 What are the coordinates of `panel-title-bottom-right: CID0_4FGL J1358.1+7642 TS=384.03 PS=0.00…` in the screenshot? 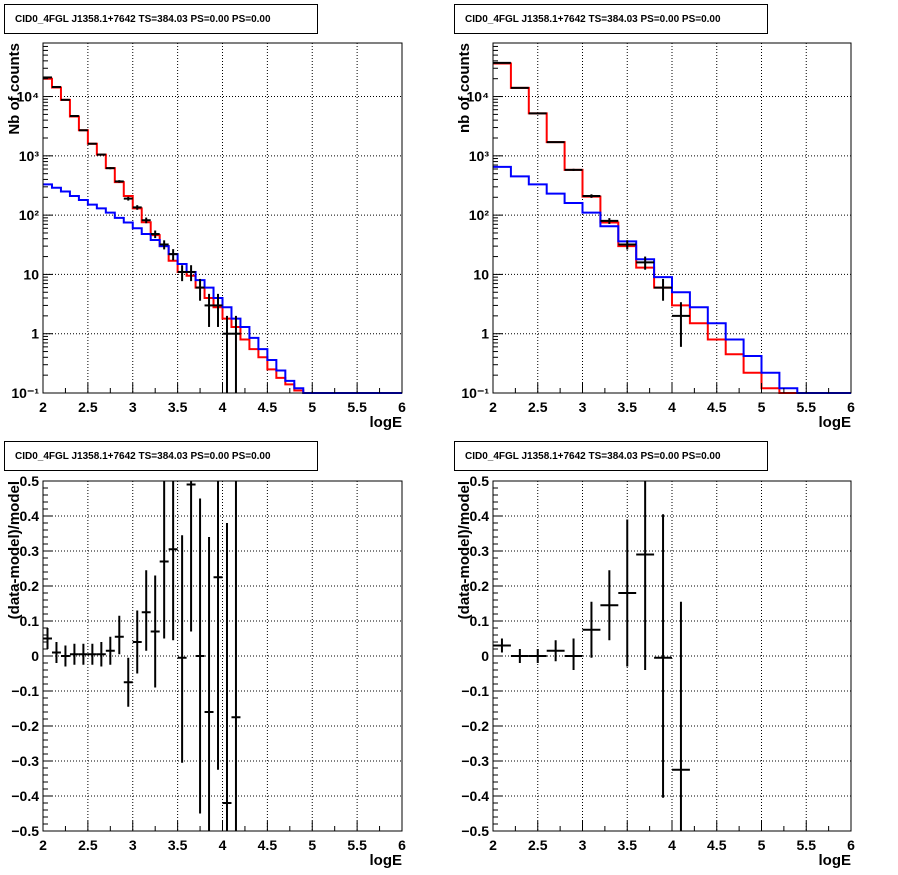 It's located at (611, 456).